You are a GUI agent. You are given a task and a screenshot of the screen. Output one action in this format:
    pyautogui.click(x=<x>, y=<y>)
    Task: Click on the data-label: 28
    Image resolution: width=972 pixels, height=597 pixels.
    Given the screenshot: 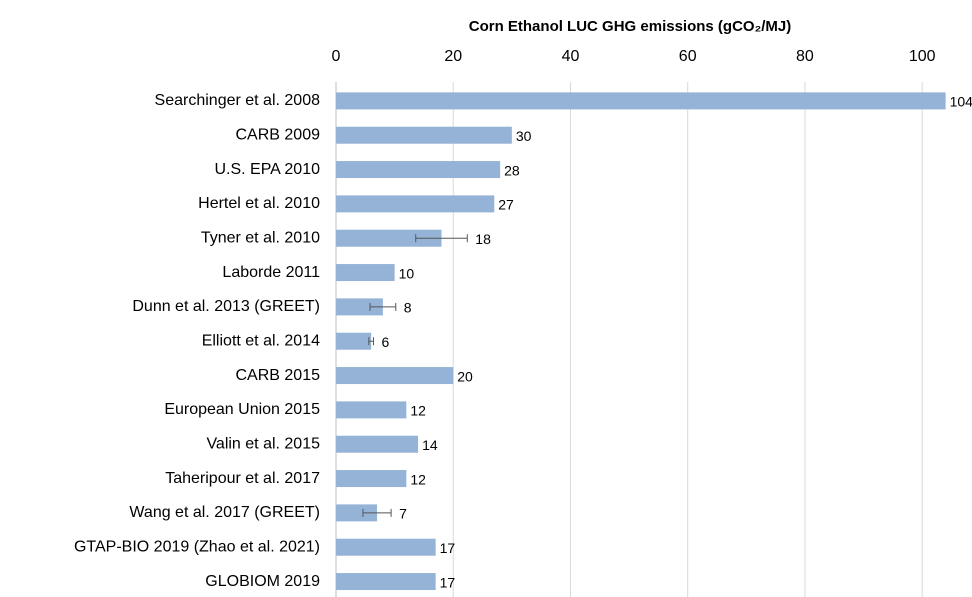 What is the action you would take?
    pyautogui.click(x=512, y=170)
    